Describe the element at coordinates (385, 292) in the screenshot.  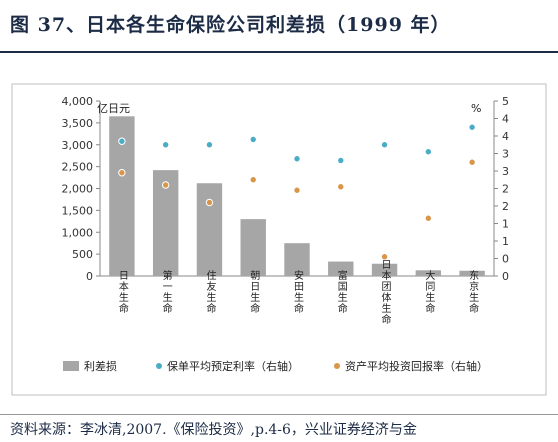
I see `category-label: 日本团体生命` at that location.